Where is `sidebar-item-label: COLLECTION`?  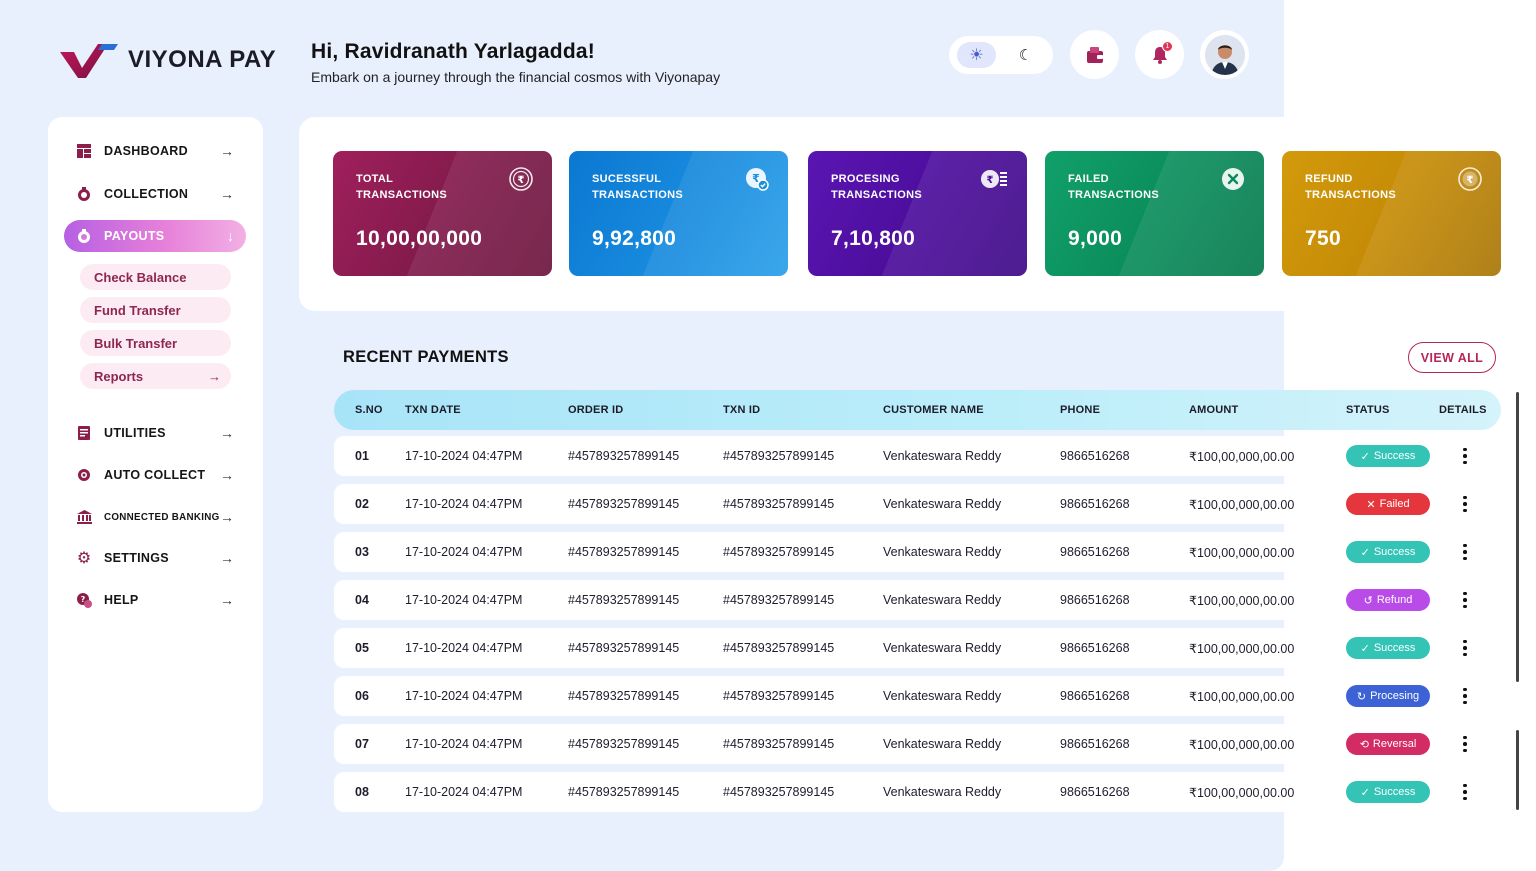 sidebar-item-label: COLLECTION is located at coordinates (146, 194).